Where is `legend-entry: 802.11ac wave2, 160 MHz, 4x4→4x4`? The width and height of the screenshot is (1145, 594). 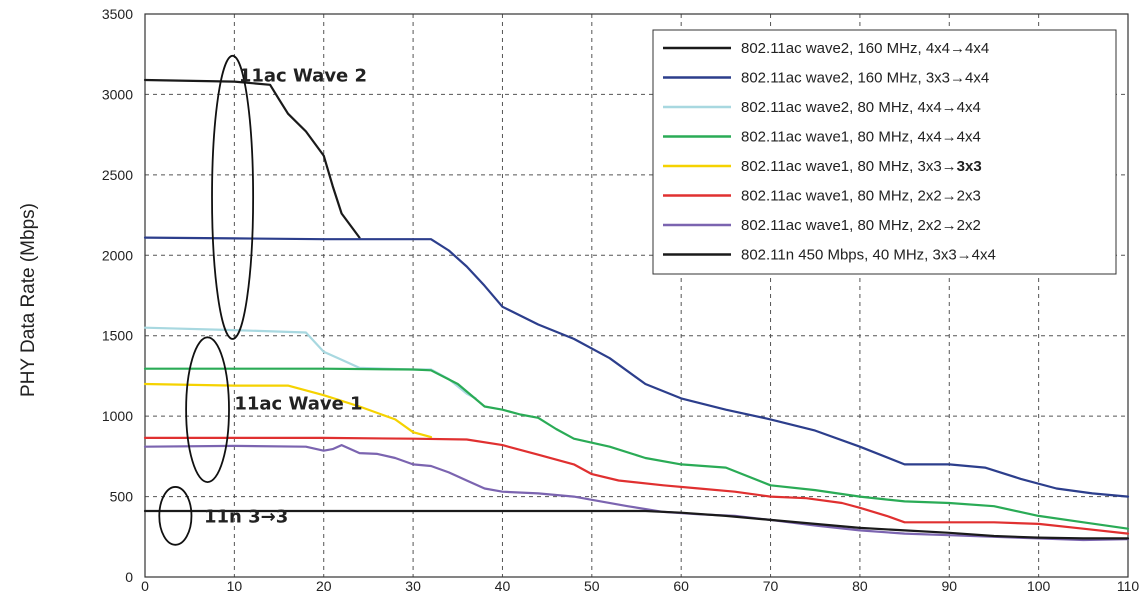
legend-entry: 802.11ac wave2, 160 MHz, 4x4→4x4 is located at coordinates (865, 48).